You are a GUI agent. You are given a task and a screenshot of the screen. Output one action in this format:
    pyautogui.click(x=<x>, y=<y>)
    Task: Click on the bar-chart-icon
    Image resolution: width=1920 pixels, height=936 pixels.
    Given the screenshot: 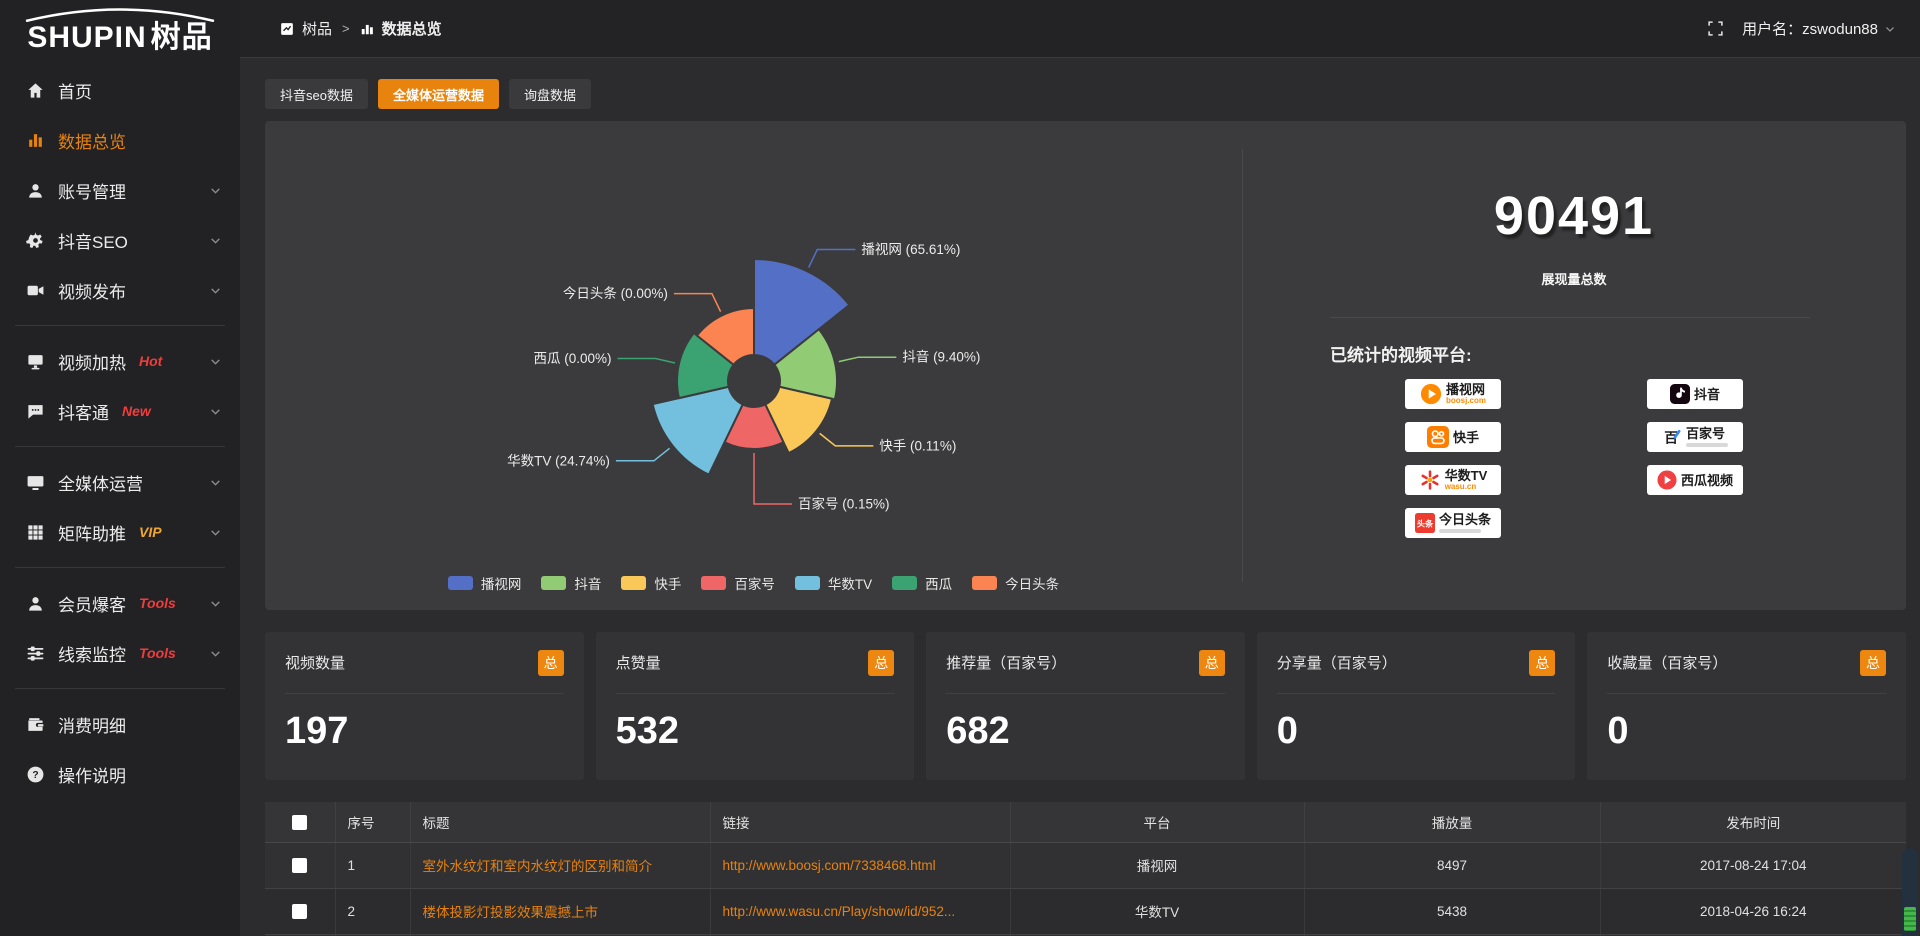 What is the action you would take?
    pyautogui.click(x=35, y=140)
    